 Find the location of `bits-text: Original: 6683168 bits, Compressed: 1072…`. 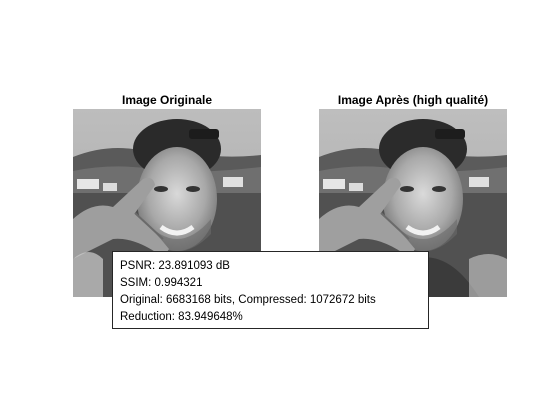

bits-text: Original: 6683168 bits, Compressed: 1072… is located at coordinates (248, 300).